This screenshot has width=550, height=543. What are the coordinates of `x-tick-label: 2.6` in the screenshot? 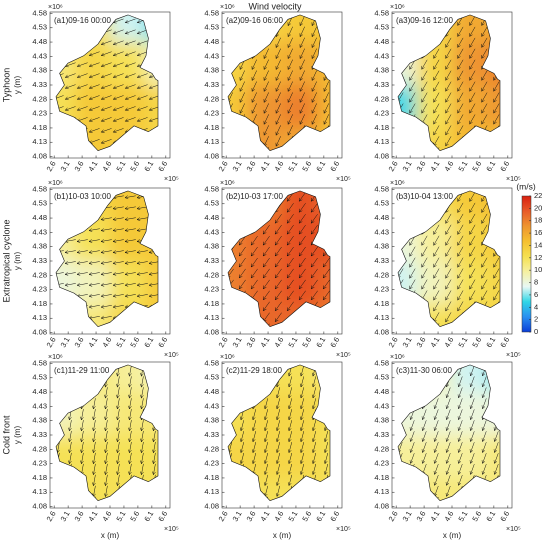 It's located at (51, 166).